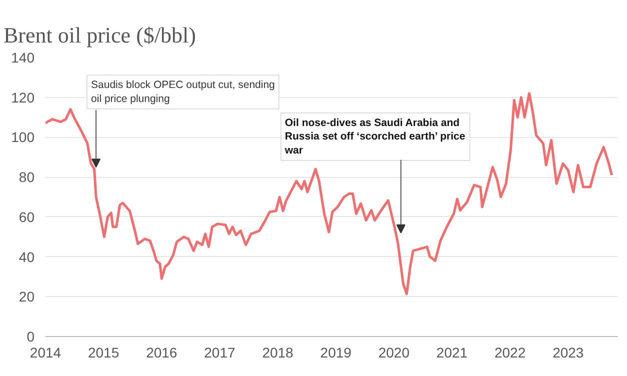 This screenshot has width=627, height=376. Describe the element at coordinates (26, 256) in the screenshot. I see `y-tick-label: 40` at that location.